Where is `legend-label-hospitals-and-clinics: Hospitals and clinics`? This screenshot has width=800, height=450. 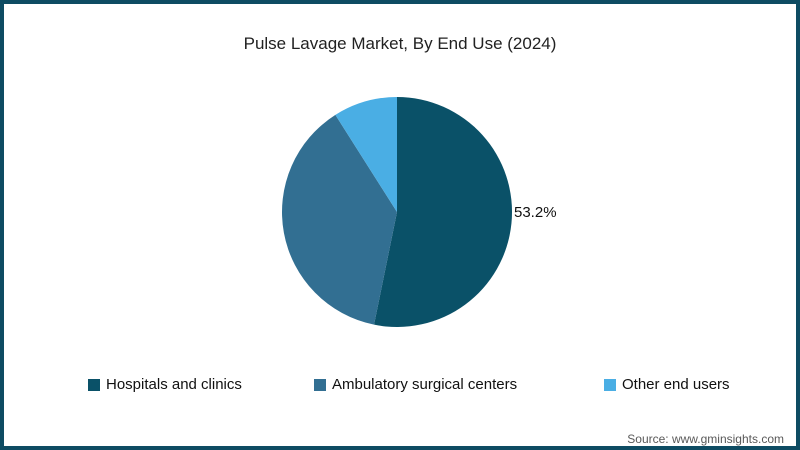
legend-label-hospitals-and-clinics: Hospitals and clinics is located at coordinates (174, 384).